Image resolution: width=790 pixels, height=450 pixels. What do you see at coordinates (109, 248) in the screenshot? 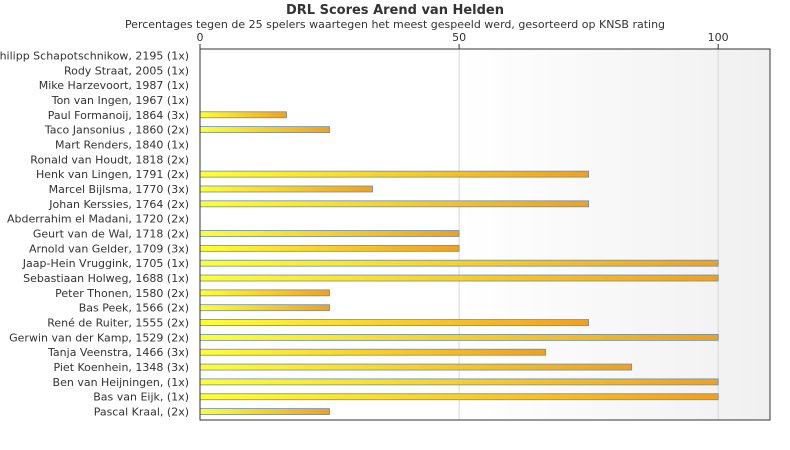
I see `category-label: Arnold van Gelder, 1709 (3x)` at bounding box center [109, 248].